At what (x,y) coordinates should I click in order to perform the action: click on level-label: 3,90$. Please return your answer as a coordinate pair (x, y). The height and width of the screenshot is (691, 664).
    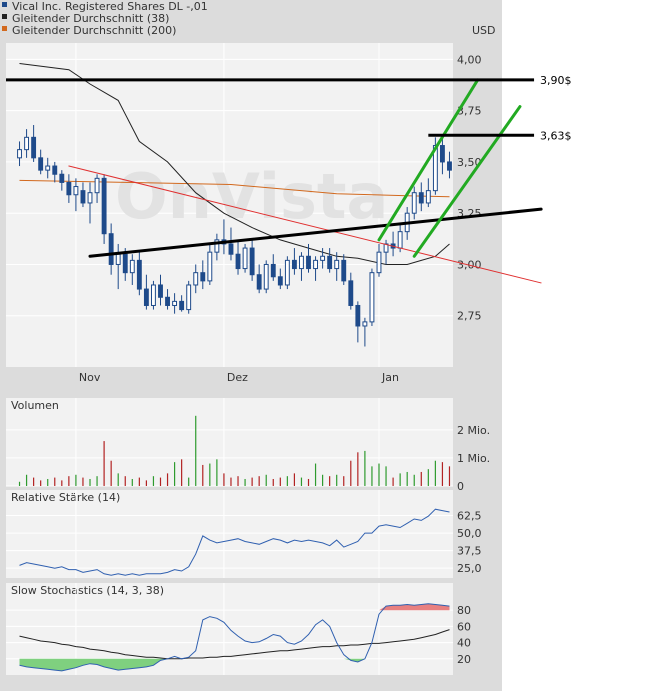
    Looking at the image, I should click on (556, 80).